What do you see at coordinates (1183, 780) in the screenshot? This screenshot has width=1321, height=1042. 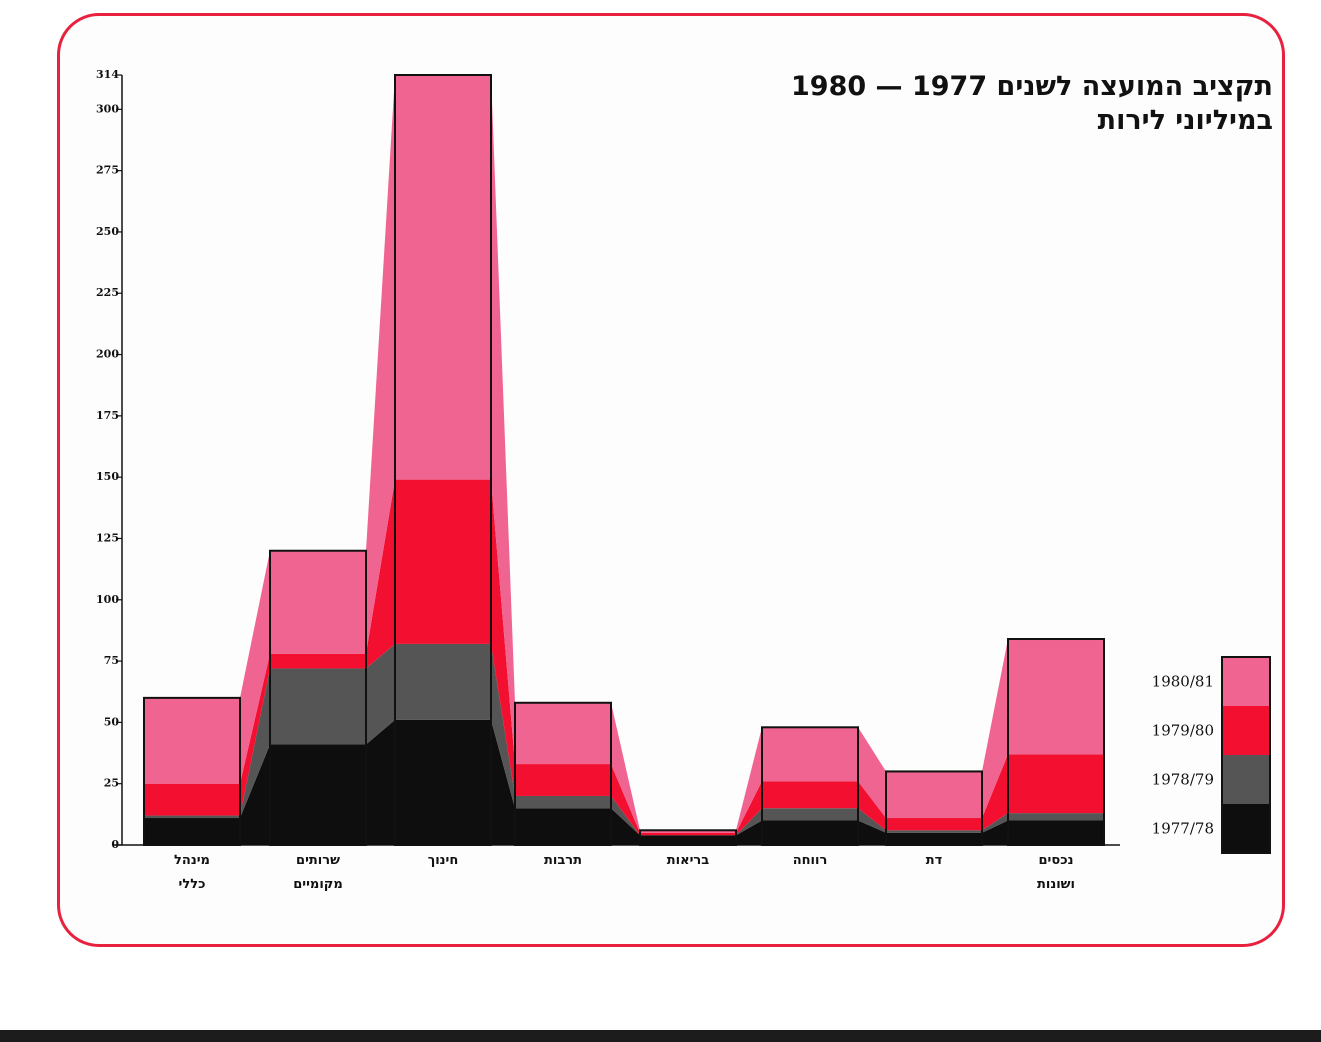 I see `legend-label: 1978/79` at bounding box center [1183, 780].